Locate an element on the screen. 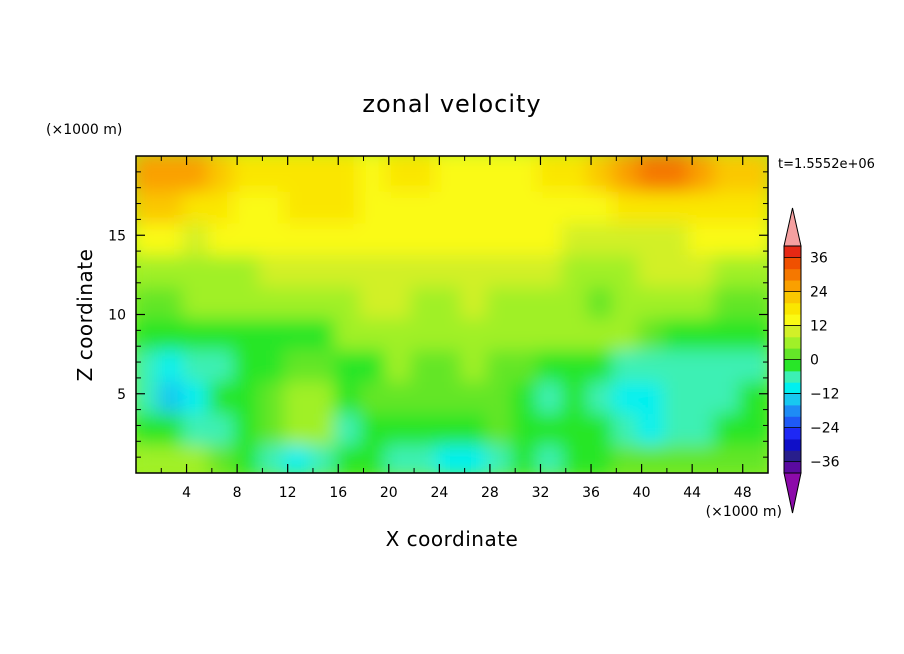 The image size is (904, 654). time-stamp-label: t=1.5552e+06 is located at coordinates (826, 164).